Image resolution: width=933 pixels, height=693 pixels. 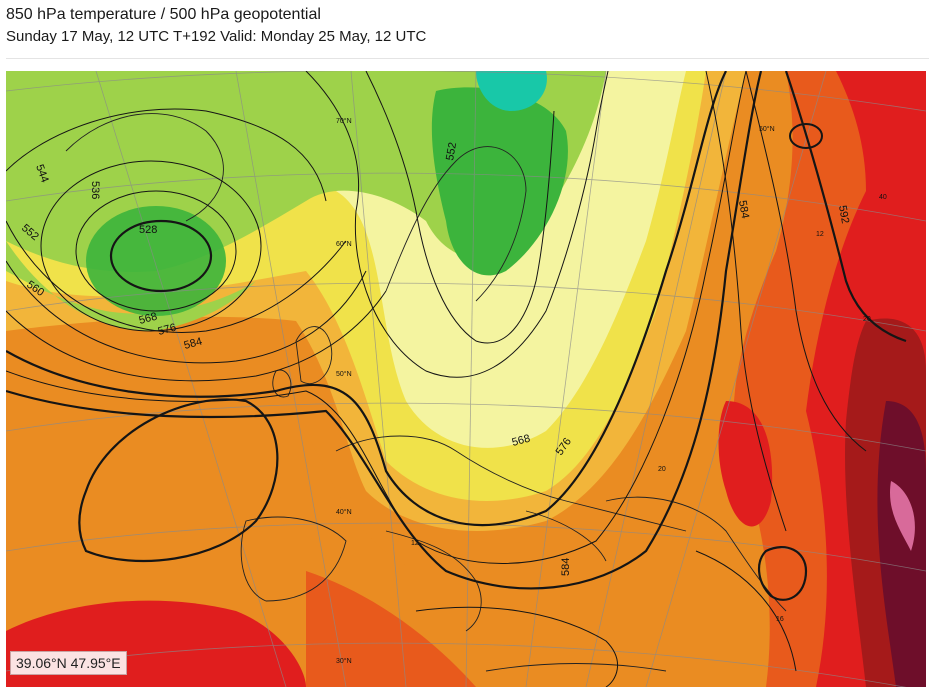 What do you see at coordinates (499, 181) in the screenshot?
I see `cold-core-scandinavia` at bounding box center [499, 181].